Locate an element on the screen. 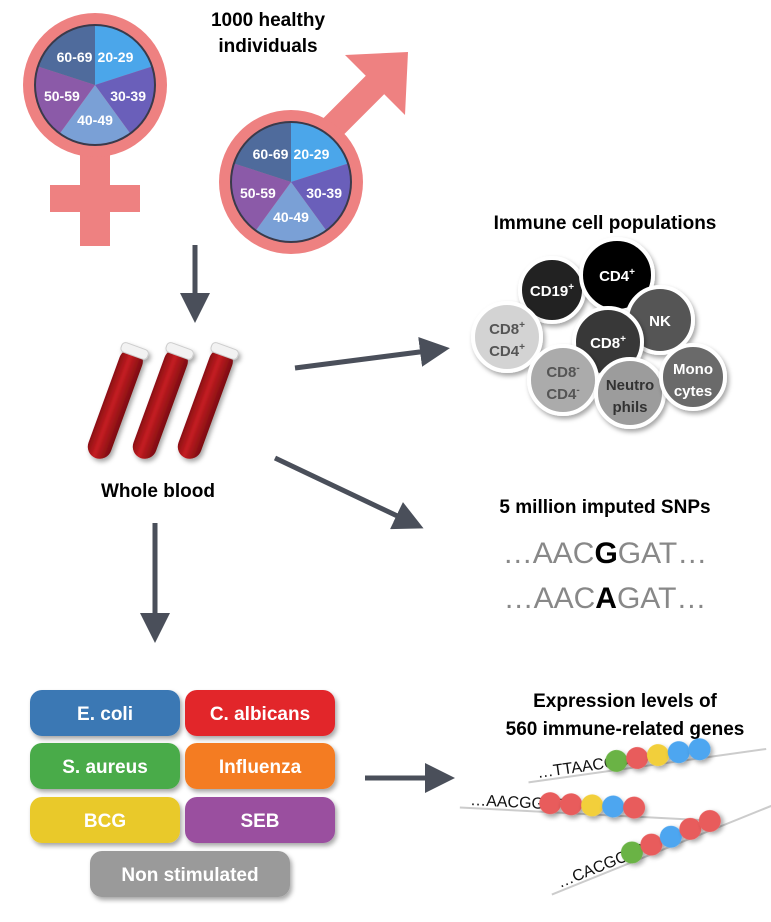 The image size is (771, 922). immune-cell: CD8-CD4- is located at coordinates (563, 380).